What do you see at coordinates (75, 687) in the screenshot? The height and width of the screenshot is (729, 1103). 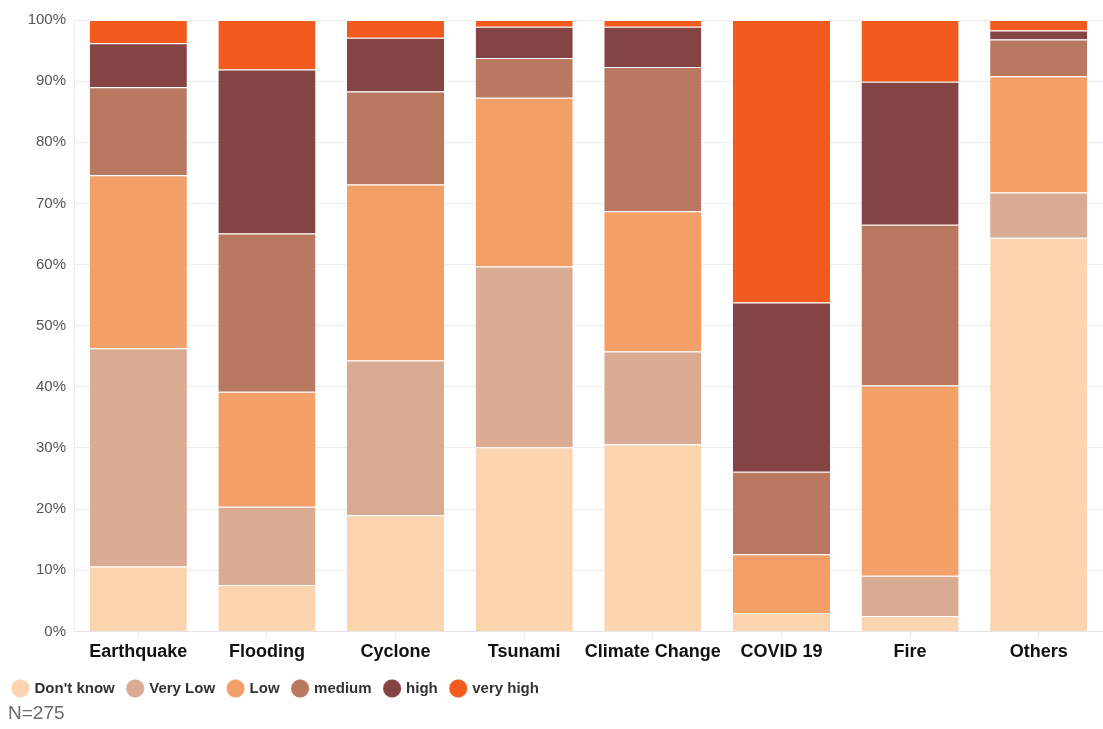 I see `legend-label: Don't know` at bounding box center [75, 687].